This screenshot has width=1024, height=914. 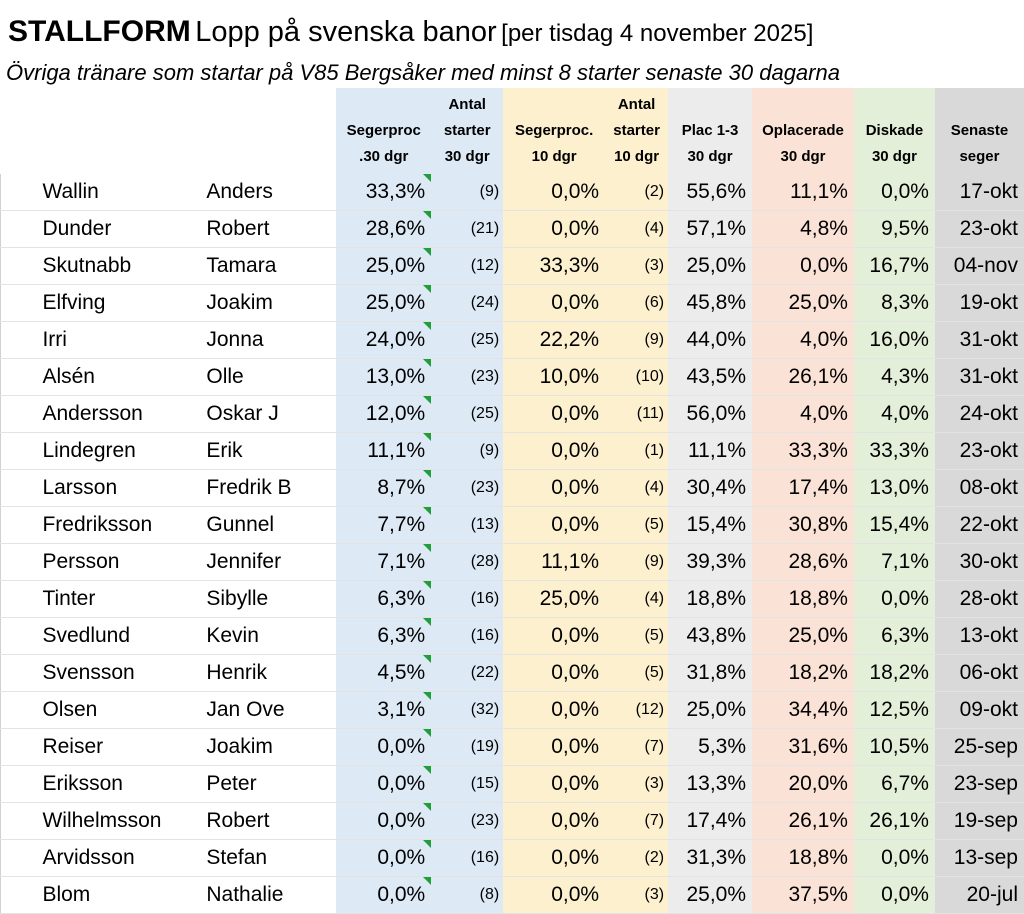 I want to click on trainer-first-name: Oskar J, so click(x=267, y=414).